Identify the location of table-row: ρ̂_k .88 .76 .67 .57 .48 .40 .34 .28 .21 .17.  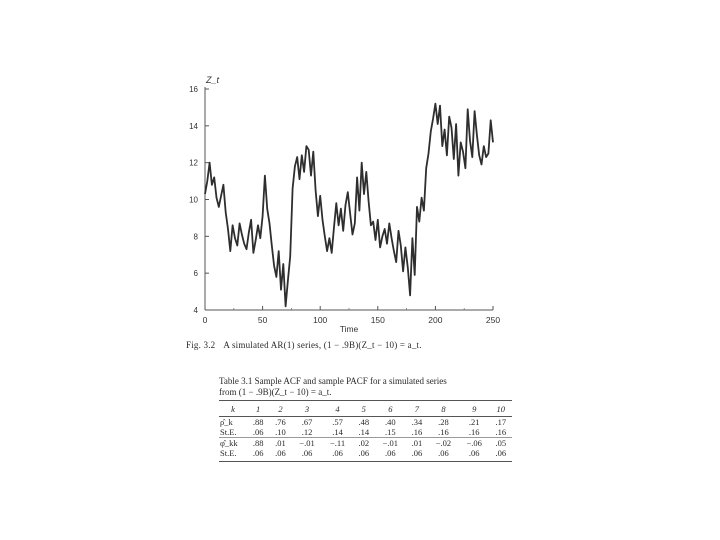
(365, 422).